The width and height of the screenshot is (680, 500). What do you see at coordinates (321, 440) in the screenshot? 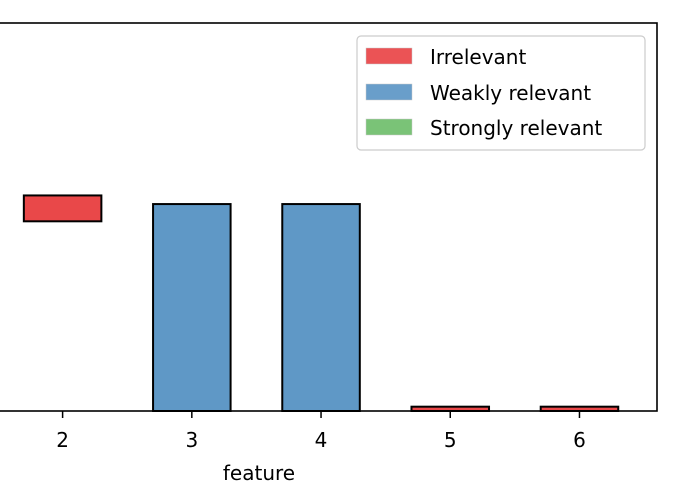
I see `x-tick-label-4: 4` at bounding box center [321, 440].